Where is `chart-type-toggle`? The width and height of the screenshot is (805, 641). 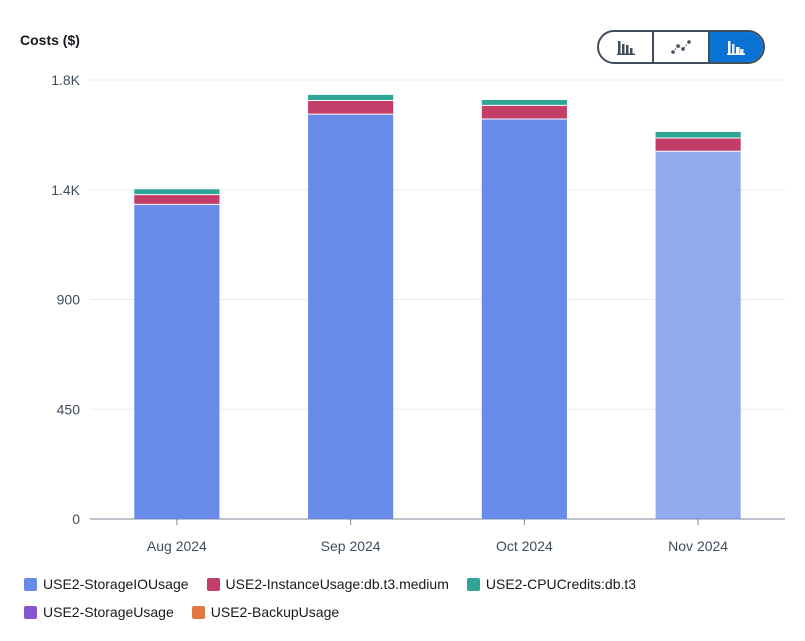
chart-type-toggle is located at coordinates (681, 47).